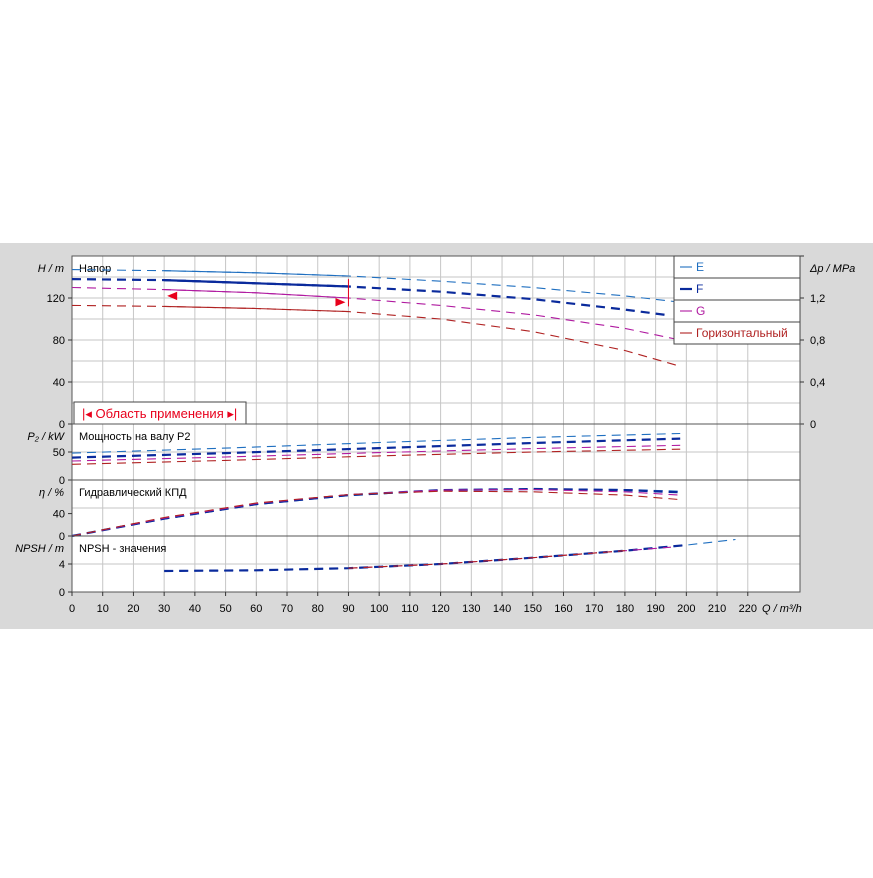  I want to click on x-tick-label: 30, so click(164, 609).